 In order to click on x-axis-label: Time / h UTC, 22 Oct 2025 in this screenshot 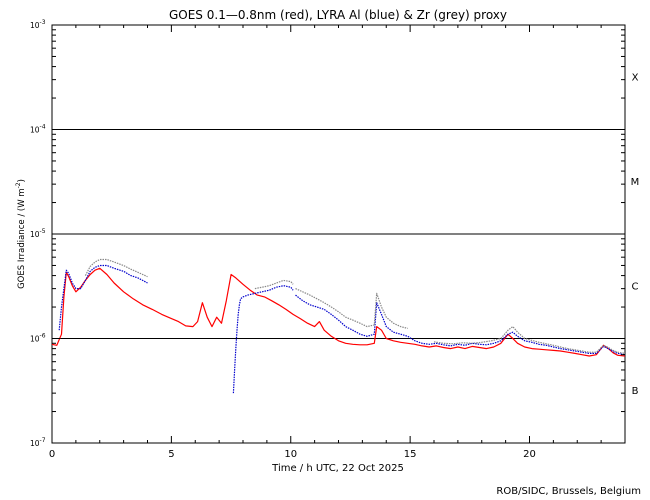, I will do `click(337, 468)`.